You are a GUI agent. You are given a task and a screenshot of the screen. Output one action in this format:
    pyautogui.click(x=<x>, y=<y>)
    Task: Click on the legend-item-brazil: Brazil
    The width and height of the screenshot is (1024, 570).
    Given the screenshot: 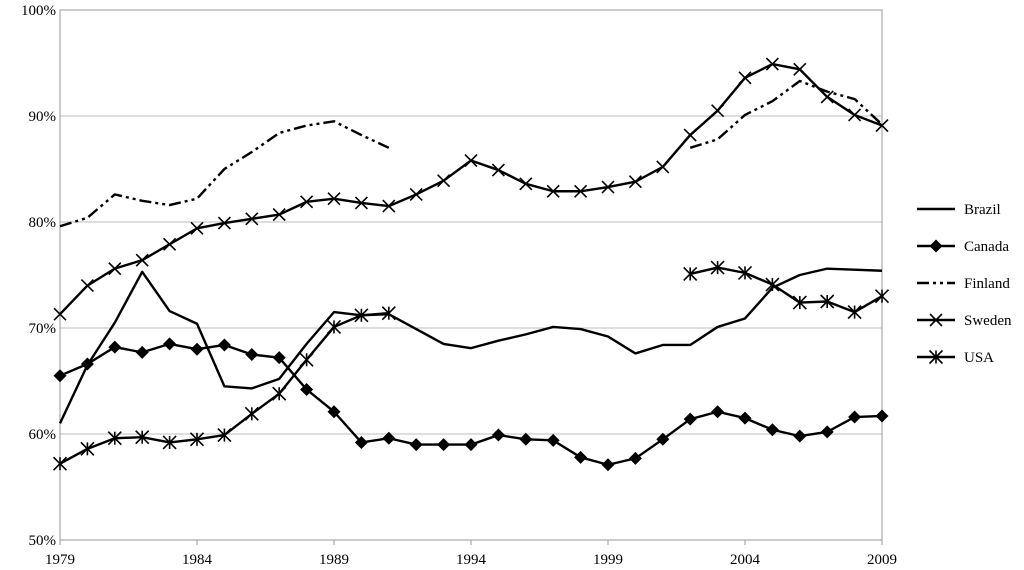 What is the action you would take?
    pyautogui.click(x=959, y=210)
    